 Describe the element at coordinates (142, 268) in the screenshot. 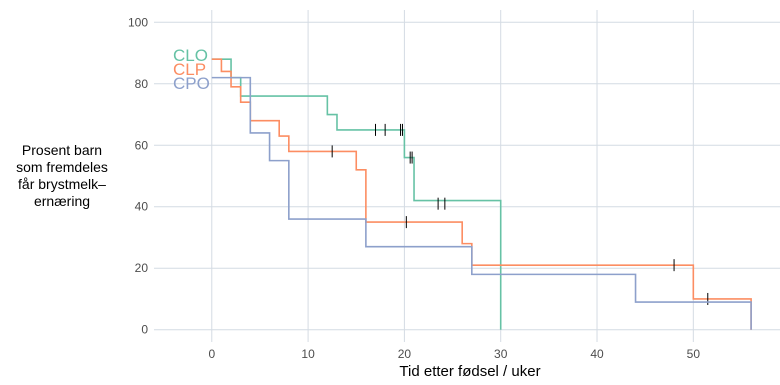

I see `y-tick-label: 20` at that location.